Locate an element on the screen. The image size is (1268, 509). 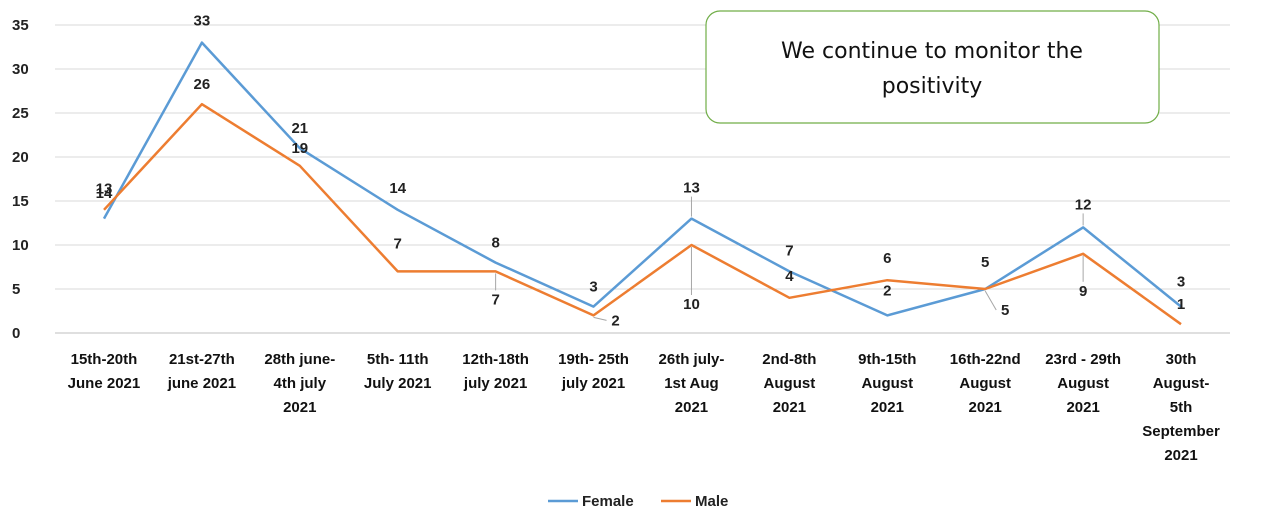
callout-border is located at coordinates (932, 67).